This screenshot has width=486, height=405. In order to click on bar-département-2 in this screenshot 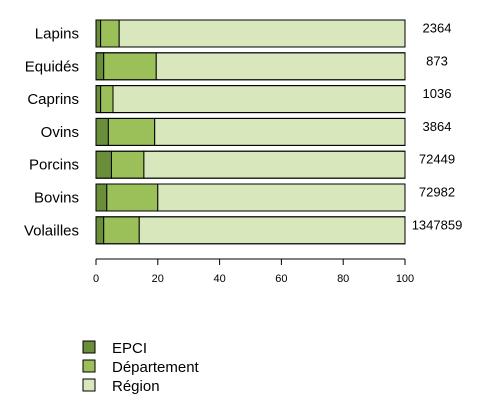, I will do `click(107, 99)`.